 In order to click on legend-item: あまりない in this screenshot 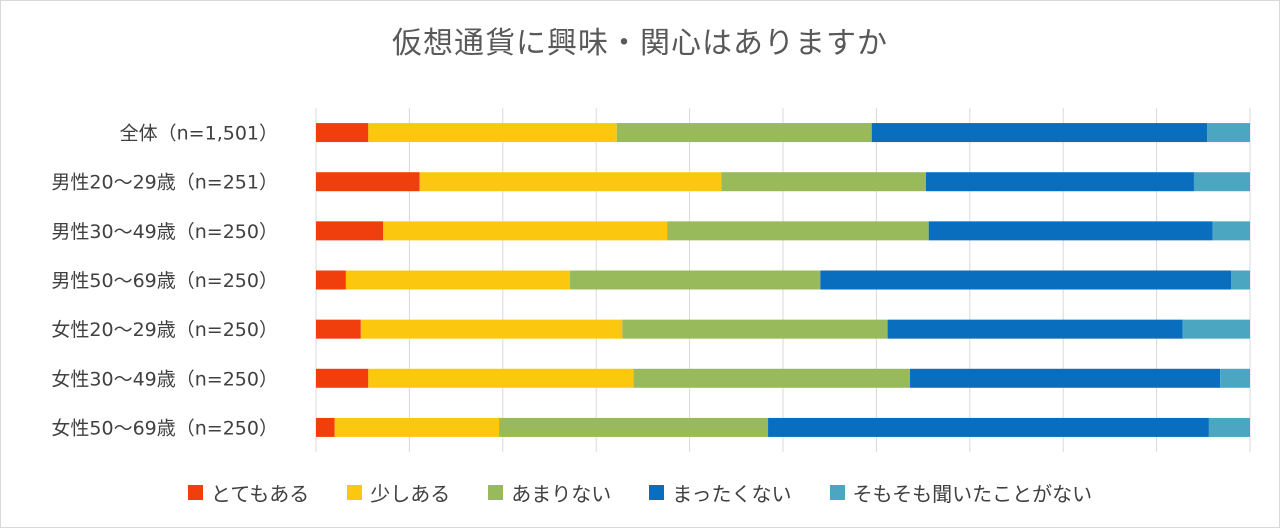, I will do `click(549, 492)`.